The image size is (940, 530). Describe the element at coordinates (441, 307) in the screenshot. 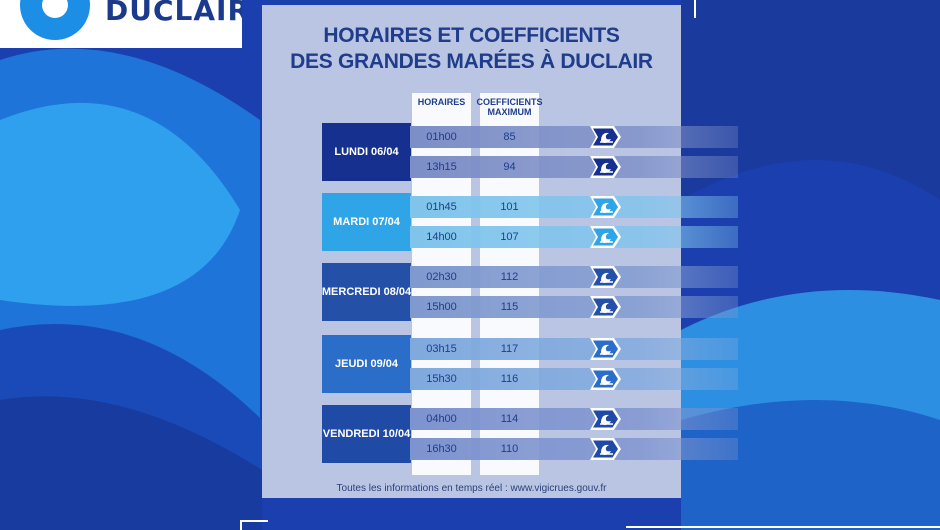

I see `tide-time: 15h00` at that location.